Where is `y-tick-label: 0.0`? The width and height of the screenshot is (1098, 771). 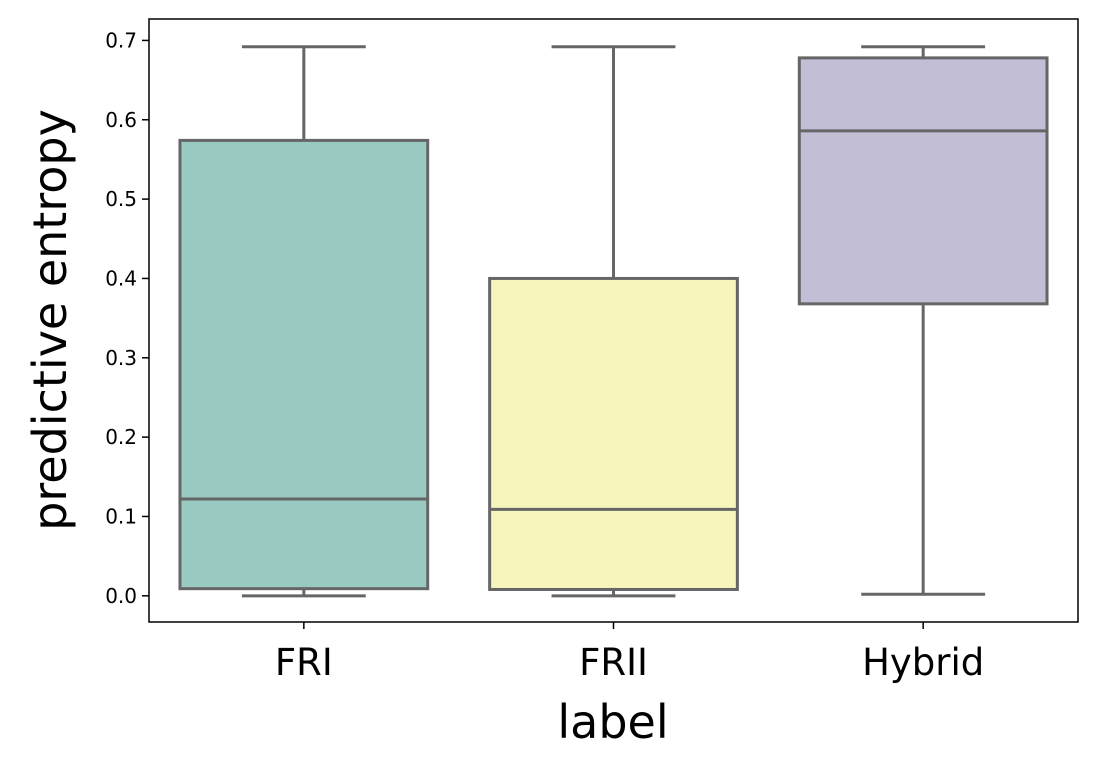
y-tick-label: 0.0 is located at coordinates (121, 596).